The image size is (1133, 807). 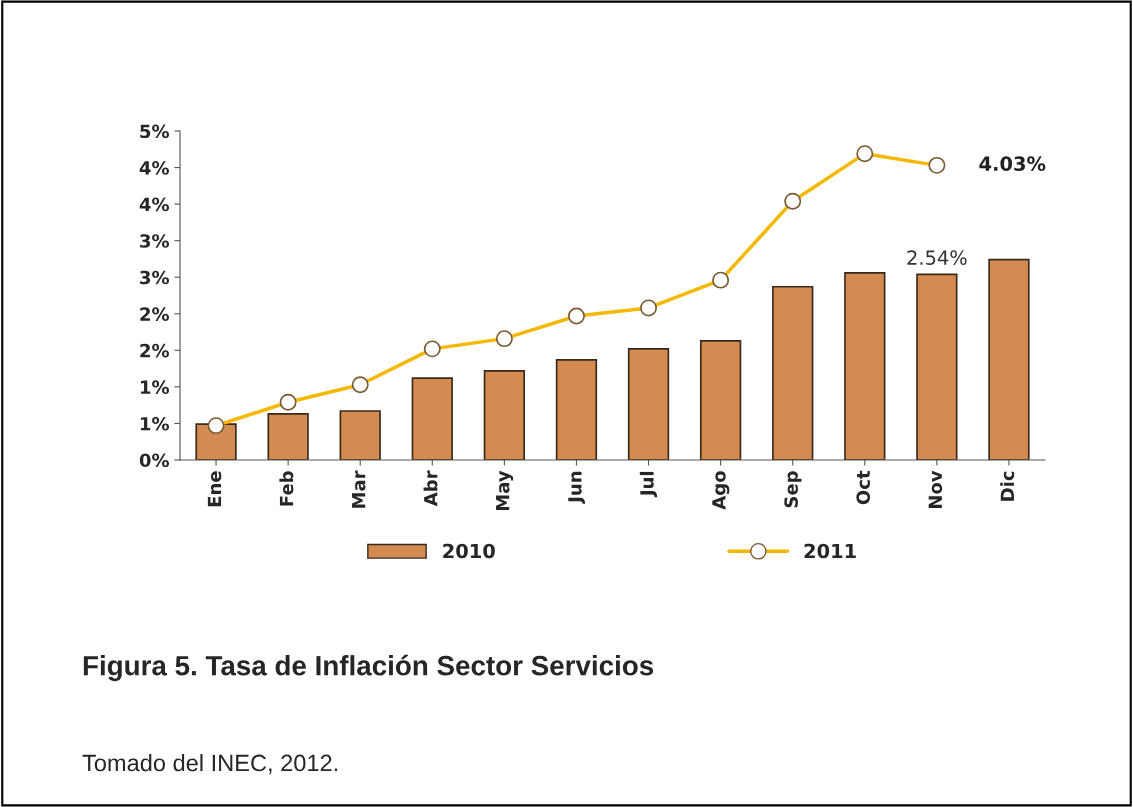 I want to click on x-tick-label: Jul, so click(x=648, y=484).